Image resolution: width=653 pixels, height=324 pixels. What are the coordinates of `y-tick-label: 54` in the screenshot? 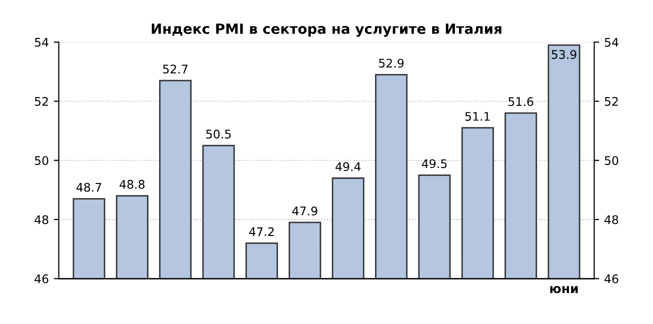 It's located at (41, 42).